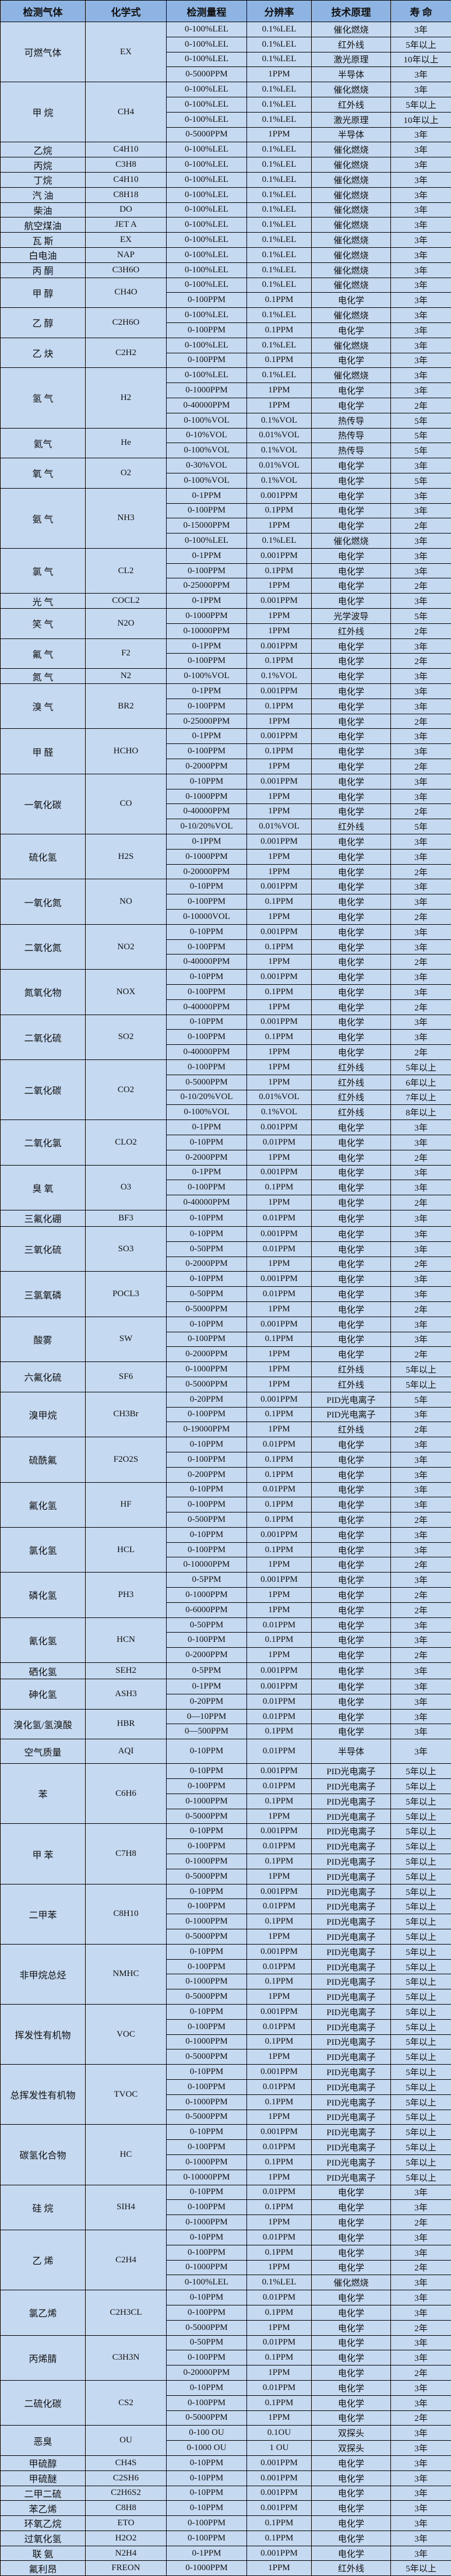 The width and height of the screenshot is (451, 2576). I want to click on gas-name-cell: 二甲二硫, so click(43, 2493).